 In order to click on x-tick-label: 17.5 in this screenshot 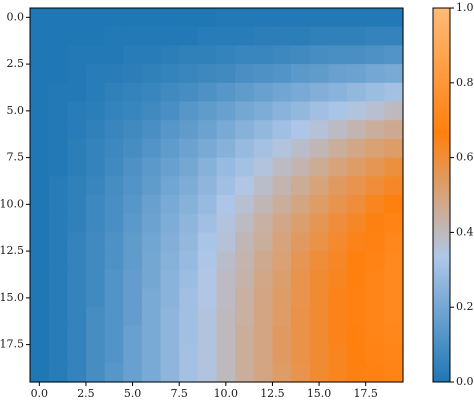, I will do `click(365, 393)`.